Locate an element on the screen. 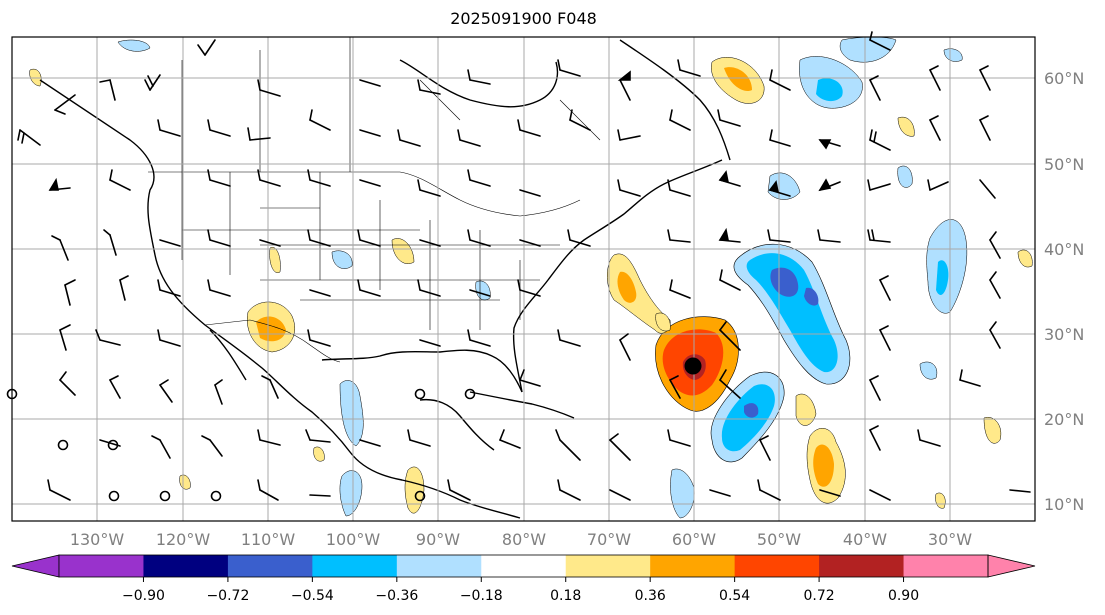 The height and width of the screenshot is (615, 1105). lat-label: 10°N is located at coordinates (1064, 504).